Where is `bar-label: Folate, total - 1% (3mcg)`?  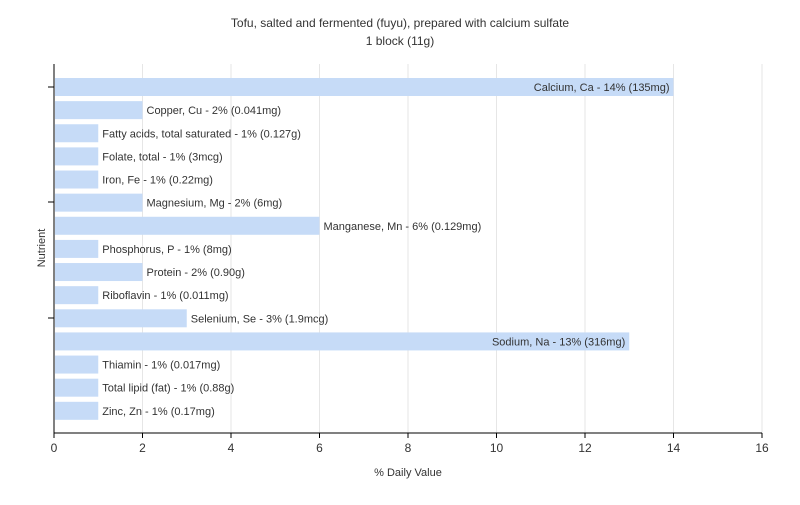
bar-label: Folate, total - 1% (3mcg) is located at coordinates (162, 157).